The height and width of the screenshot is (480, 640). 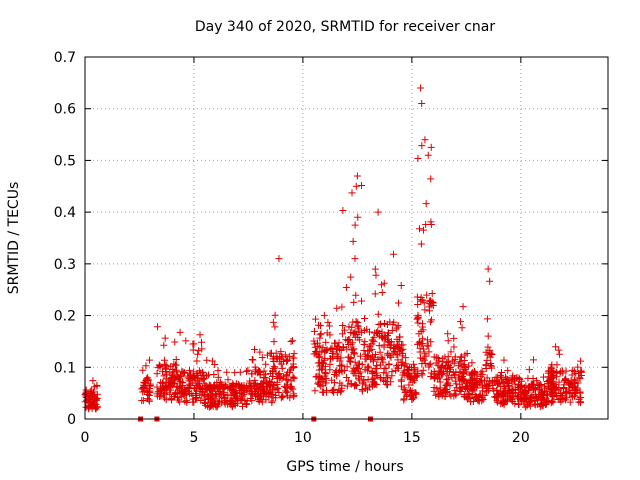 What do you see at coordinates (344, 467) in the screenshot?
I see `x-axis-label: GPS time / hours` at bounding box center [344, 467].